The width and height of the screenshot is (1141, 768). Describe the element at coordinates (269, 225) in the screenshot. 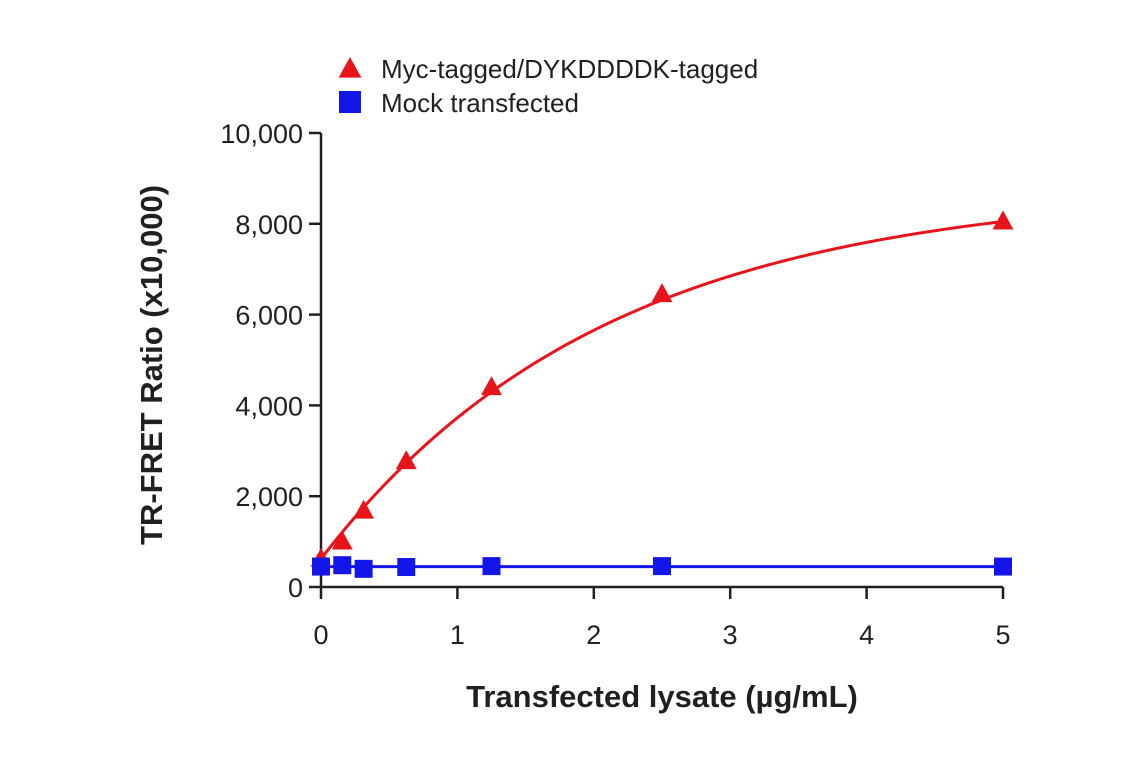

I see `y-tick-label: 8,000` at that location.